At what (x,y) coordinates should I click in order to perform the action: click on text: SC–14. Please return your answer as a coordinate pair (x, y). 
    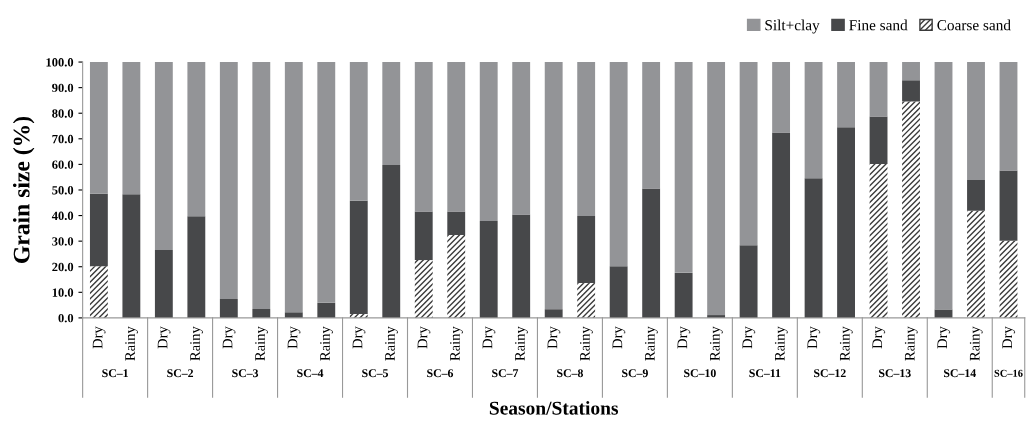
    Looking at the image, I should click on (959, 373).